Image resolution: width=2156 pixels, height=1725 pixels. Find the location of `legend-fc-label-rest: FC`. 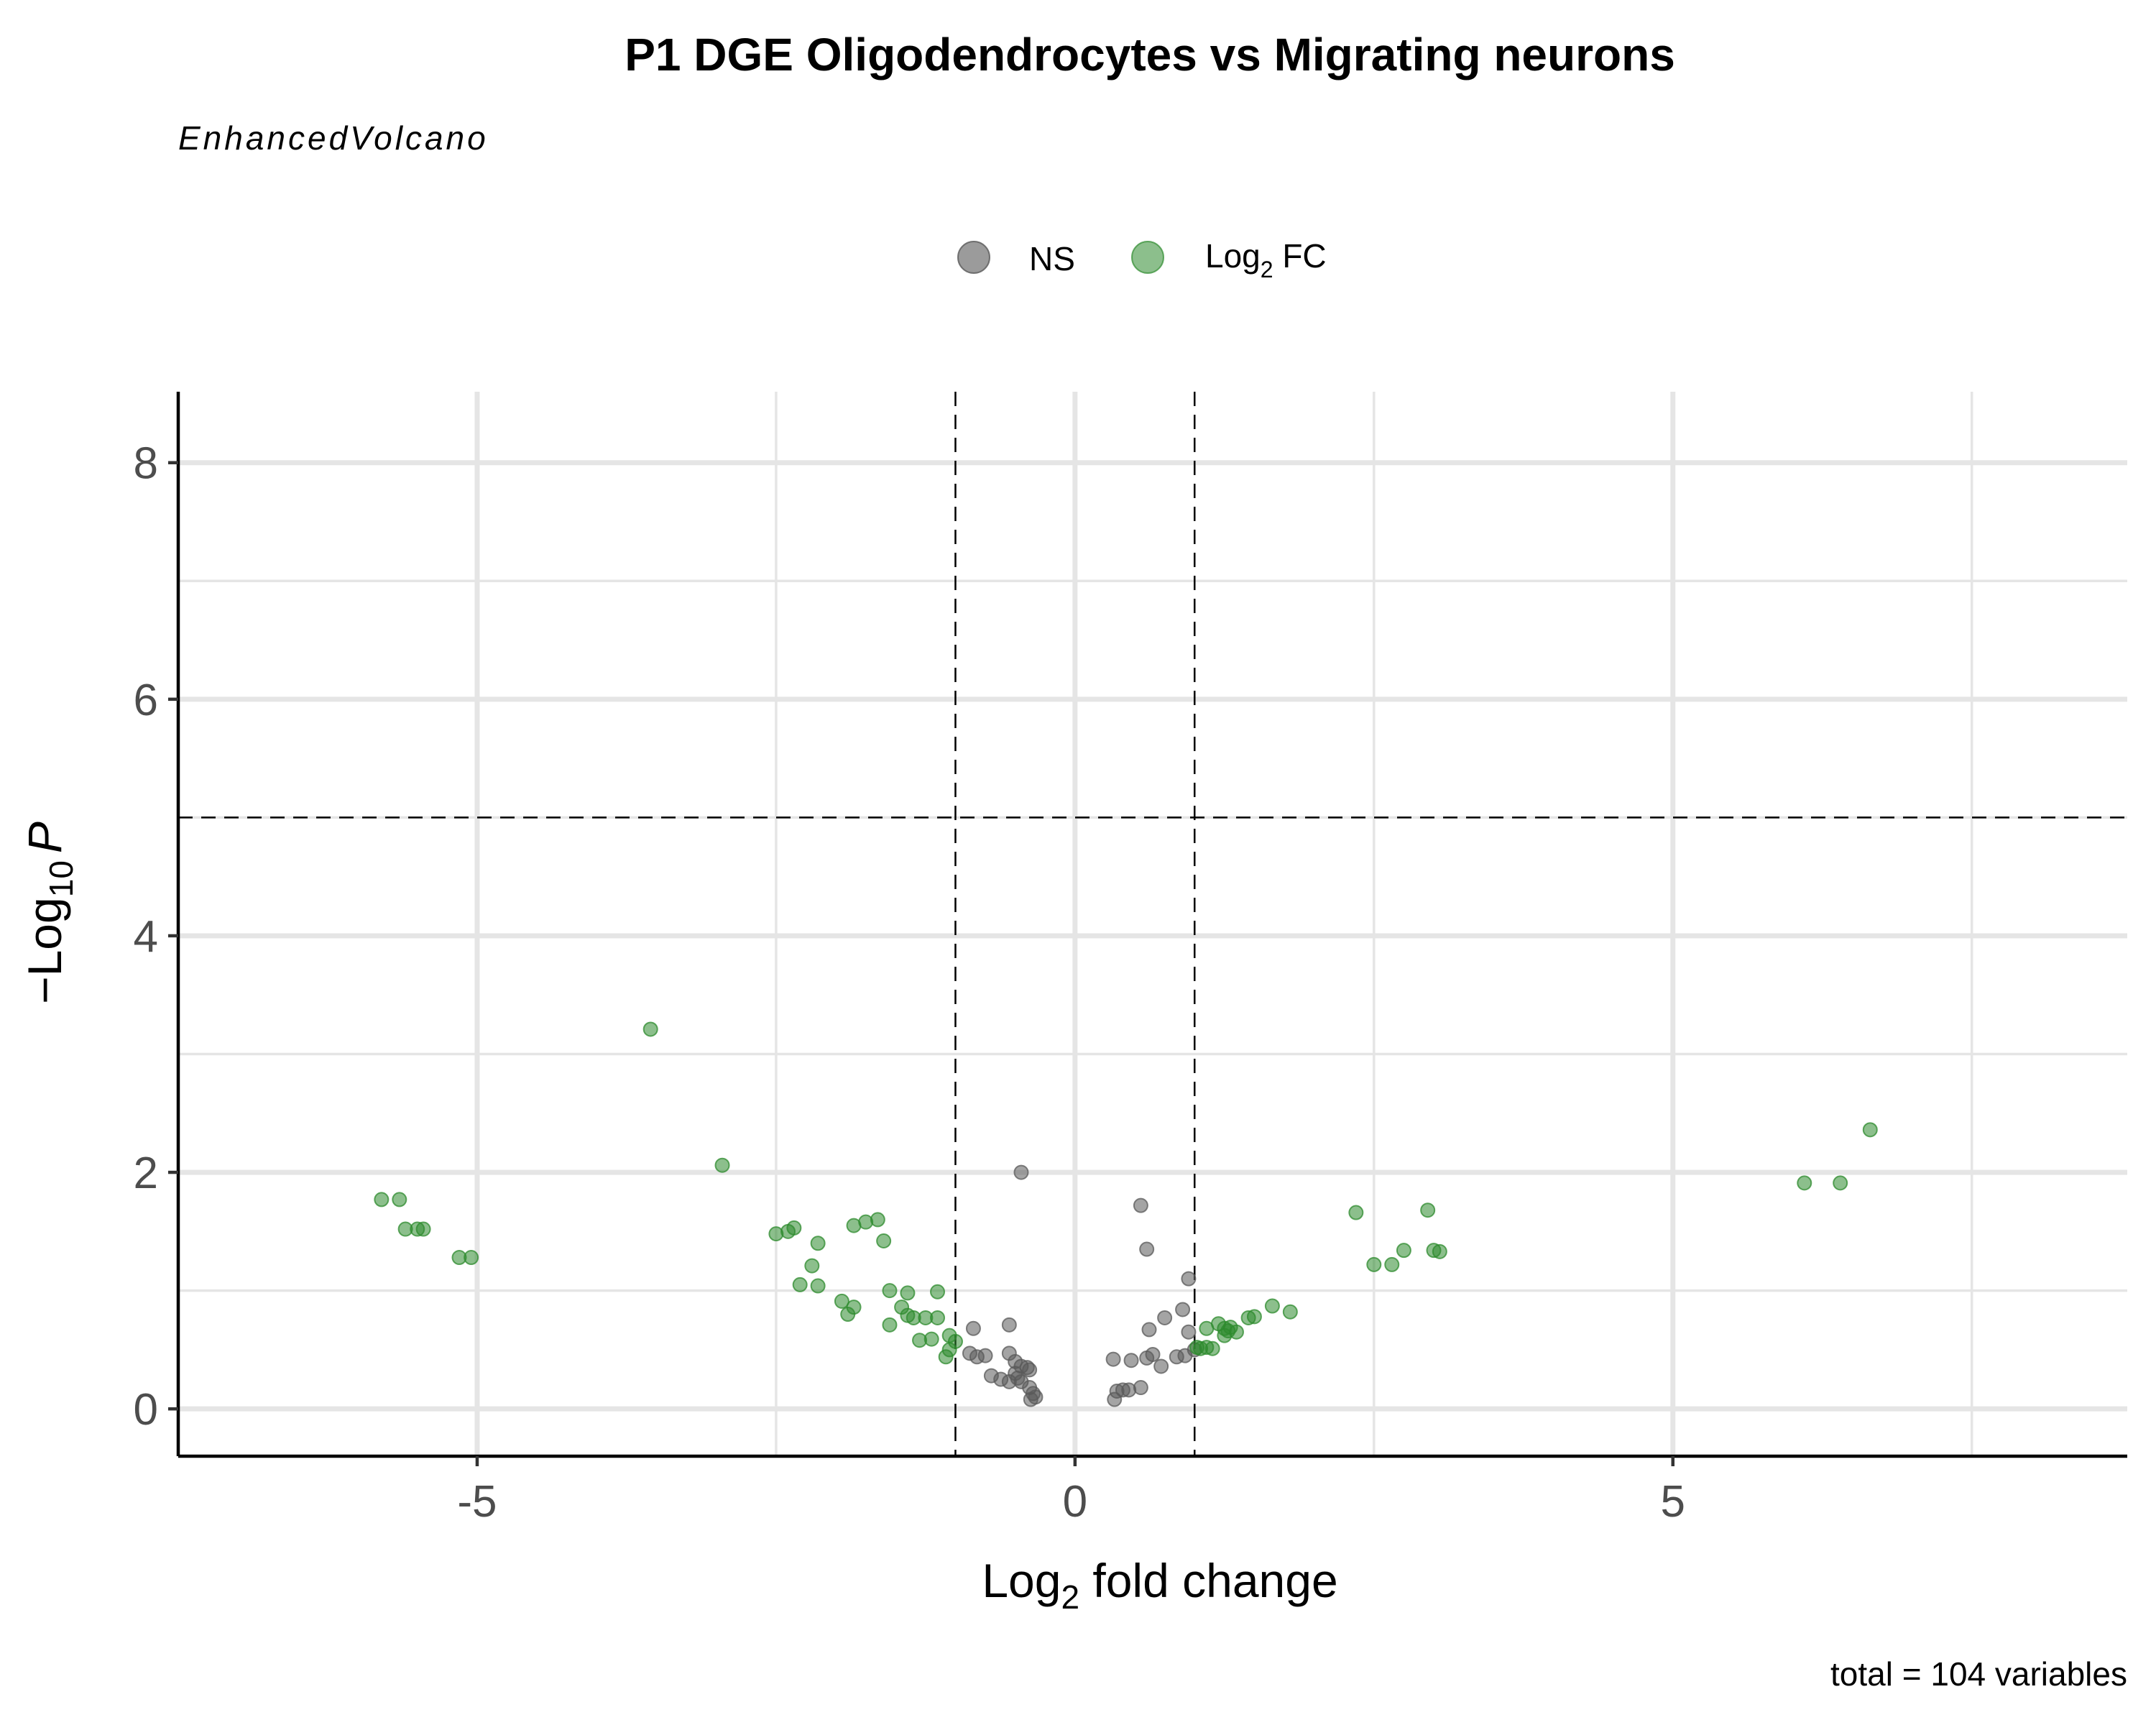

legend-fc-label-rest: FC is located at coordinates (1300, 256).